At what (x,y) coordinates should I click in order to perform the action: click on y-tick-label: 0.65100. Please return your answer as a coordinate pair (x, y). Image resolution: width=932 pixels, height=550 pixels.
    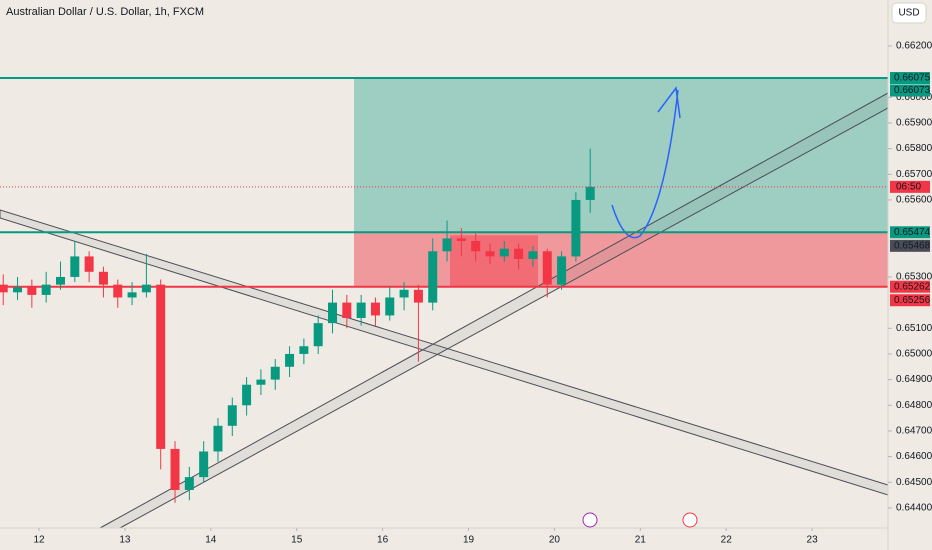
    Looking at the image, I should click on (914, 328).